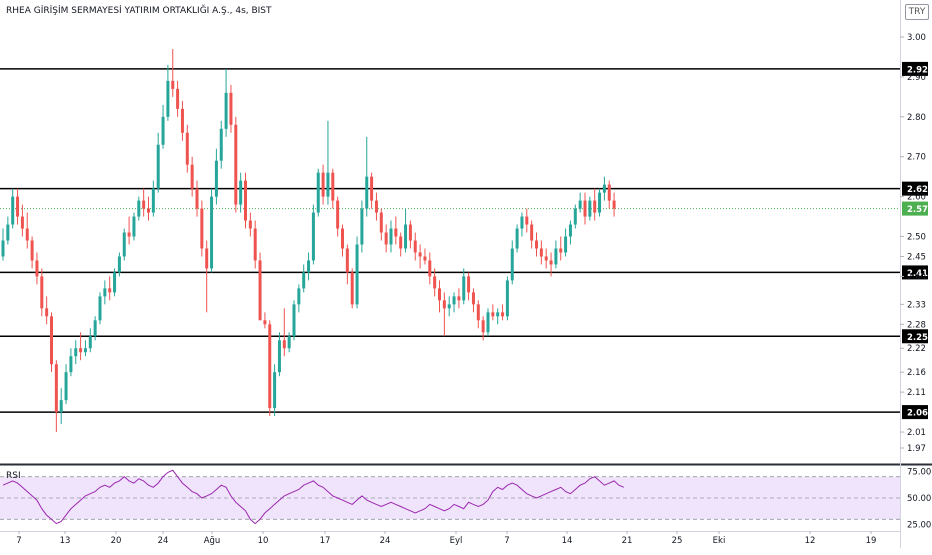 This screenshot has height=555, width=932. Describe the element at coordinates (65, 541) in the screenshot. I see `x-tick-label: 13` at that location.